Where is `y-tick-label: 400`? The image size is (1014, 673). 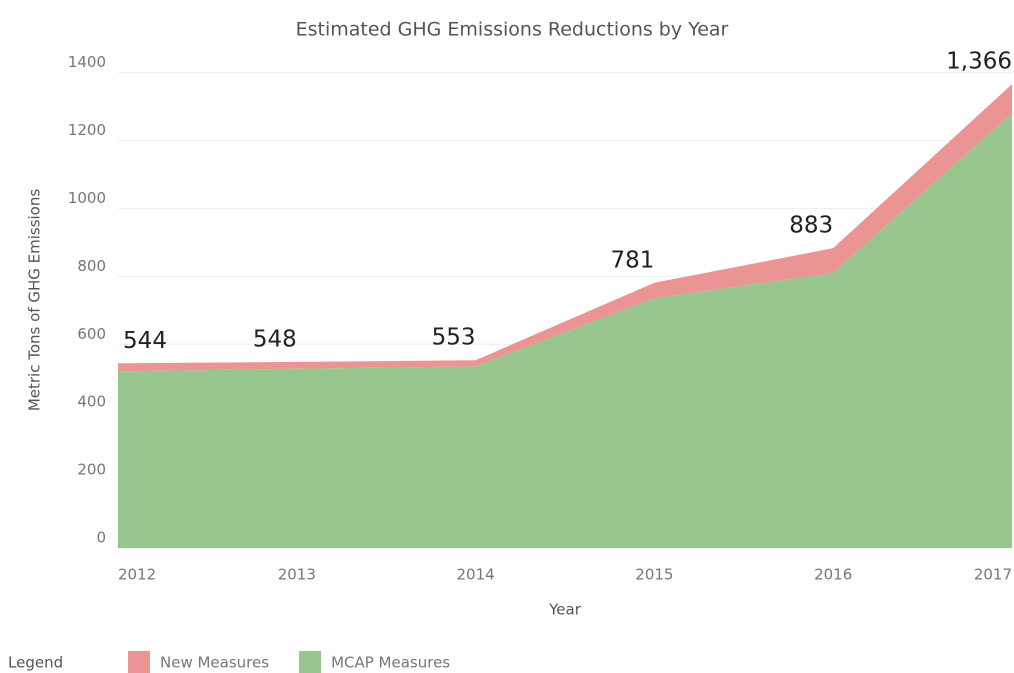 y-tick-label: 400 is located at coordinates (91, 402).